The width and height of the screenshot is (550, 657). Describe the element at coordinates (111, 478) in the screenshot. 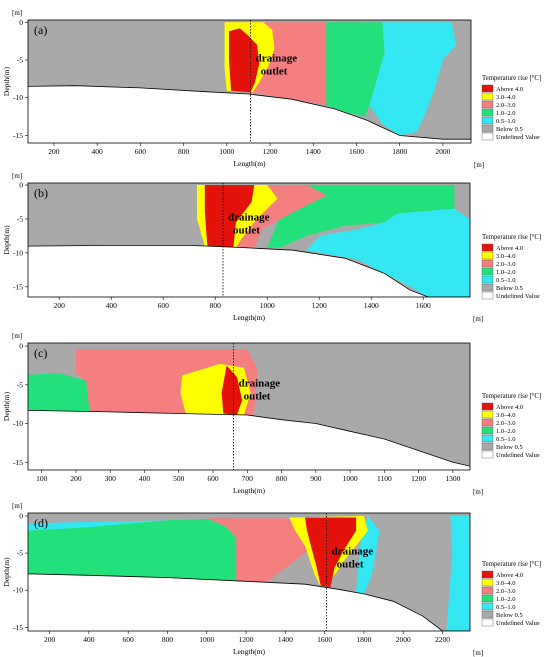

I see `x-tick-label: 300` at that location.